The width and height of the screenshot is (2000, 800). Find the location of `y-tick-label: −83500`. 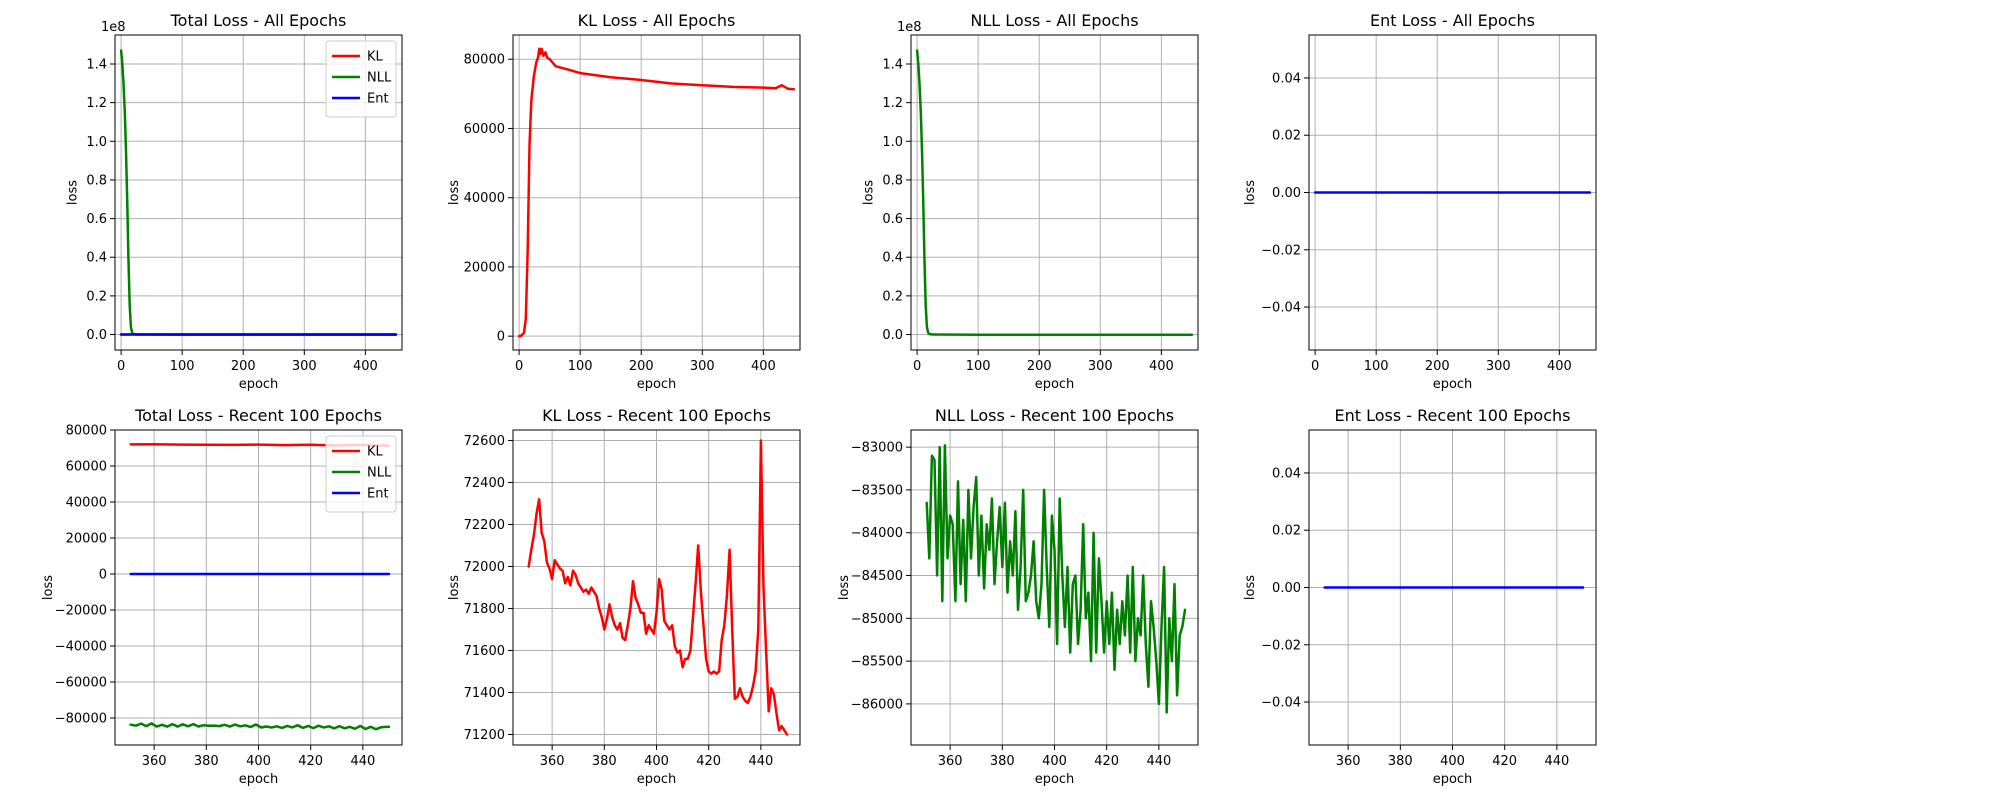

y-tick-label: −83500 is located at coordinates (877, 490).